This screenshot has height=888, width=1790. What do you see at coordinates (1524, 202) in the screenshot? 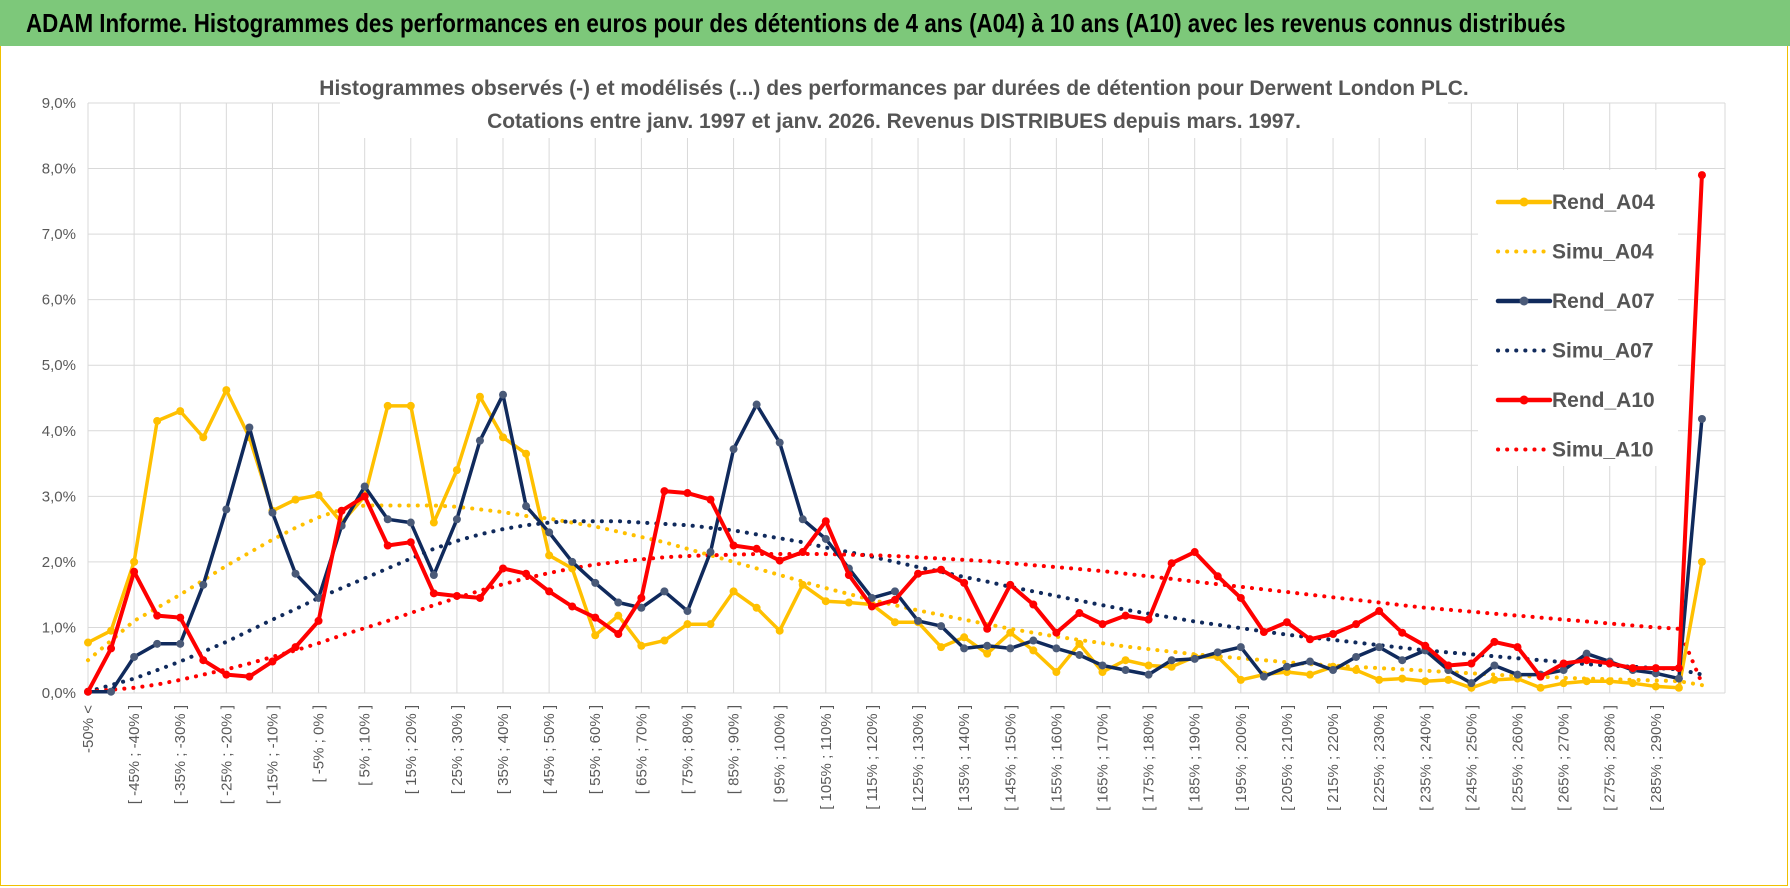
I see `legend-marker` at bounding box center [1524, 202].